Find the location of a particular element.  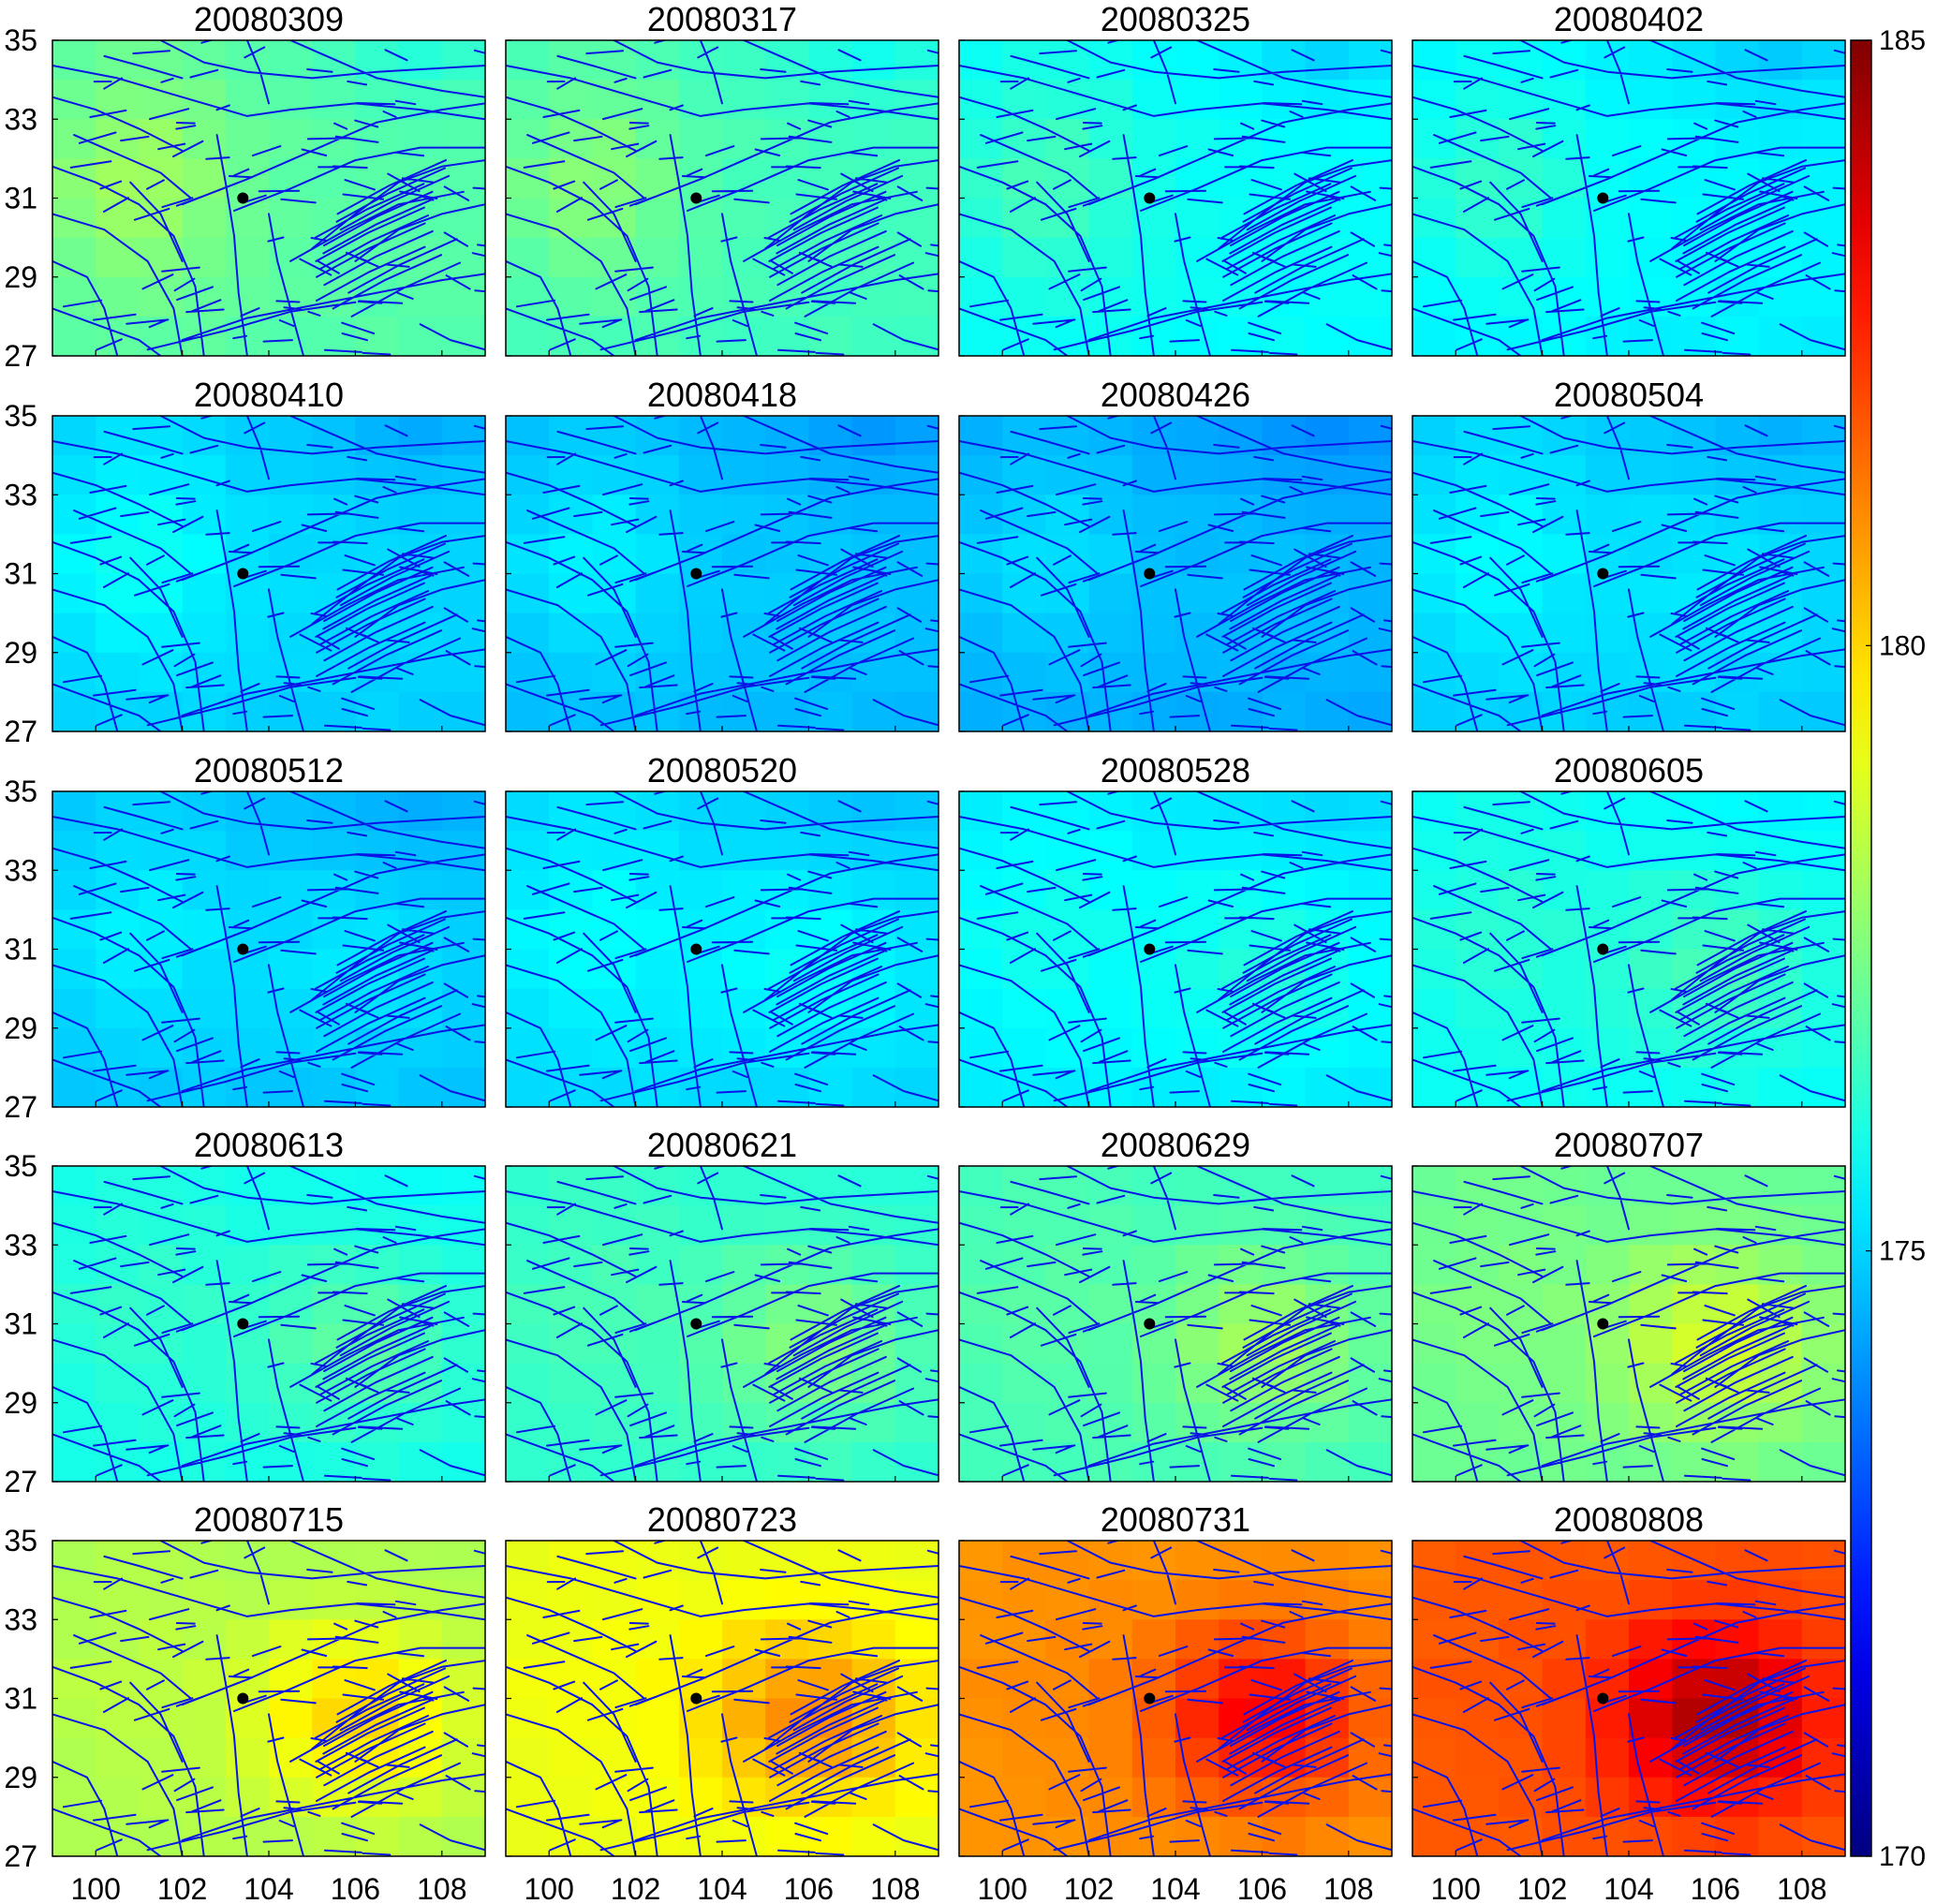

map-panel-20080715: 20080715 is located at coordinates (269, 1678).